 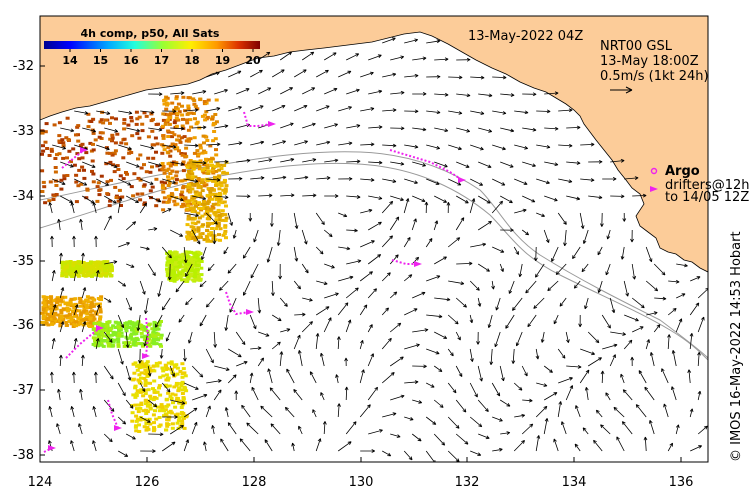 I want to click on credit-label: © IMOS 16-May-2022 14:53 Hobart, so click(x=736, y=346).